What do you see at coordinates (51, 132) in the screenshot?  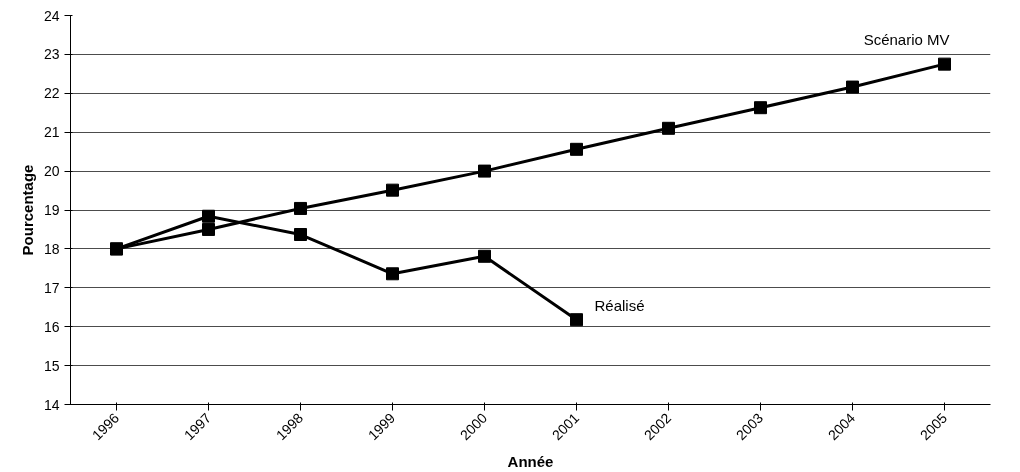 I see `y-tick-label: 21` at bounding box center [51, 132].